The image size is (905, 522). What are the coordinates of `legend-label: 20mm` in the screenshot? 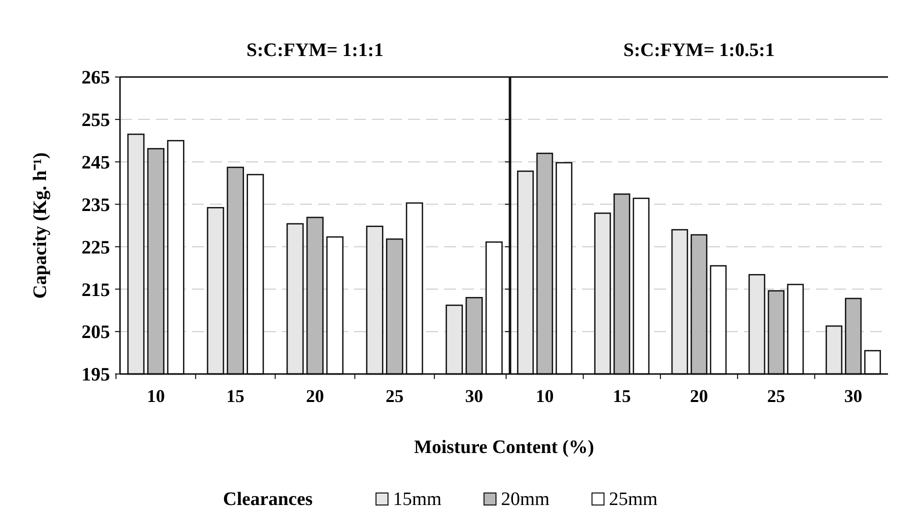 It's located at (525, 499).